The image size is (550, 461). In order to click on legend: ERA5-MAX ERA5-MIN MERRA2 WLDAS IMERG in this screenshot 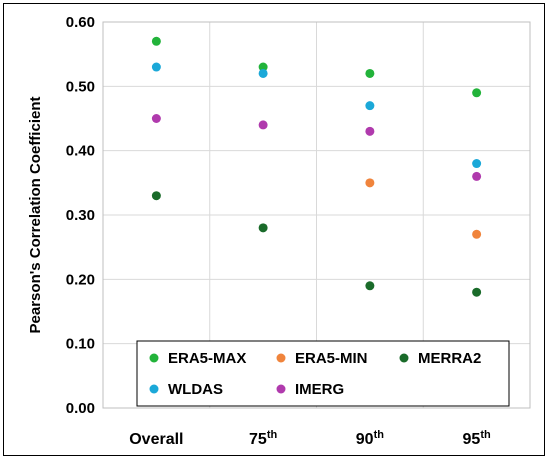, I will do `click(323, 373)`.